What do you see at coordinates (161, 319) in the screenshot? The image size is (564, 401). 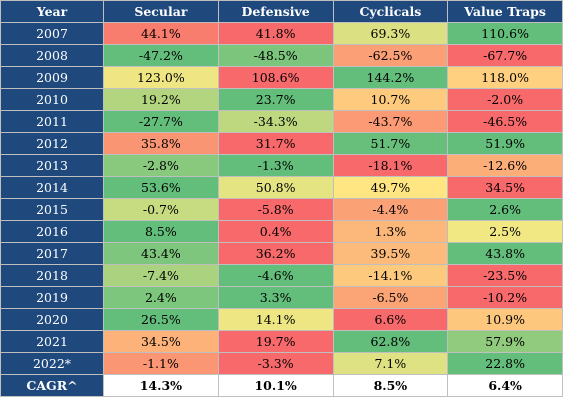 I see `return-cell: 26.5%` at bounding box center [161, 319].